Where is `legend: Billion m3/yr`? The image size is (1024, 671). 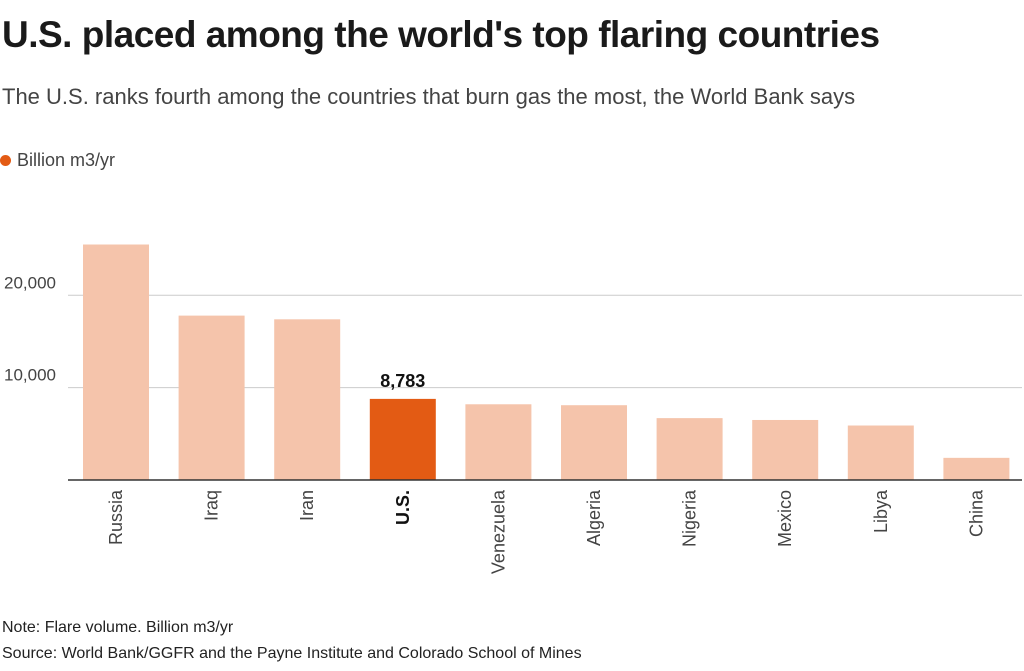 legend: Billion m3/yr is located at coordinates (57, 160).